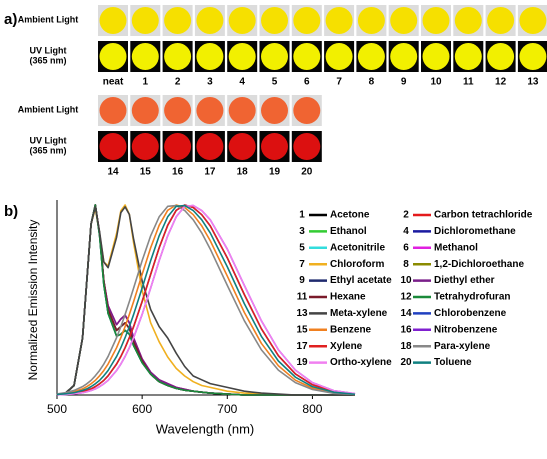 This screenshot has height=459, width=547. I want to click on legend-label: Chloroform, so click(357, 264).